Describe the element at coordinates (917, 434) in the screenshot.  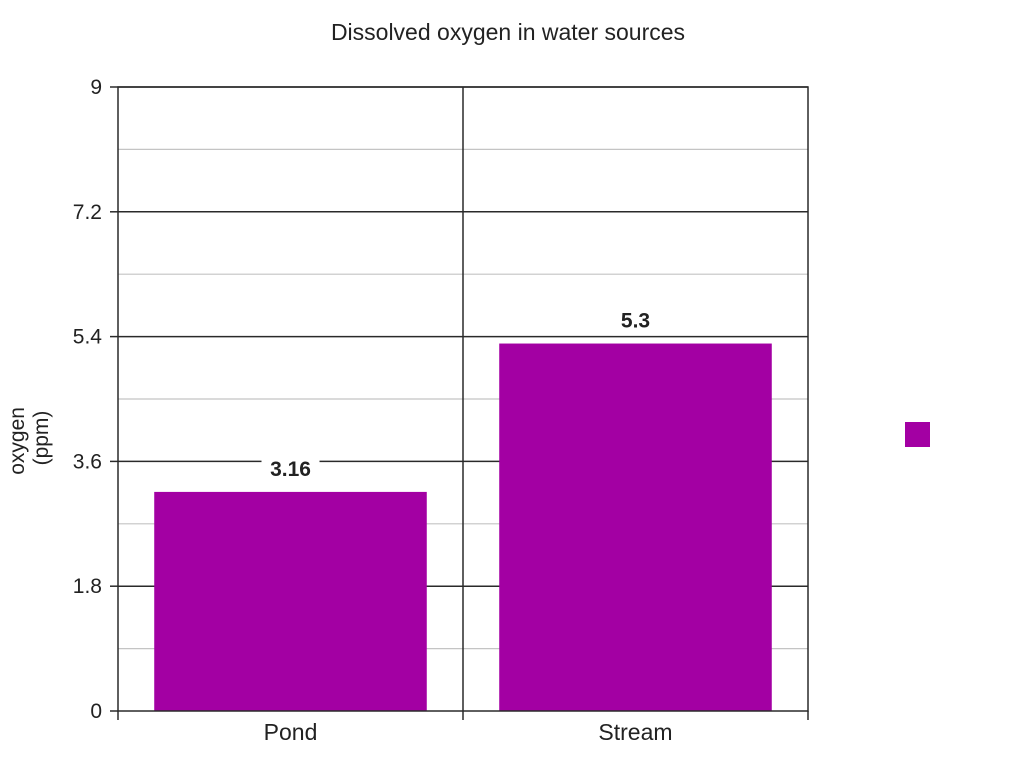
I see `legend-swatch` at that location.